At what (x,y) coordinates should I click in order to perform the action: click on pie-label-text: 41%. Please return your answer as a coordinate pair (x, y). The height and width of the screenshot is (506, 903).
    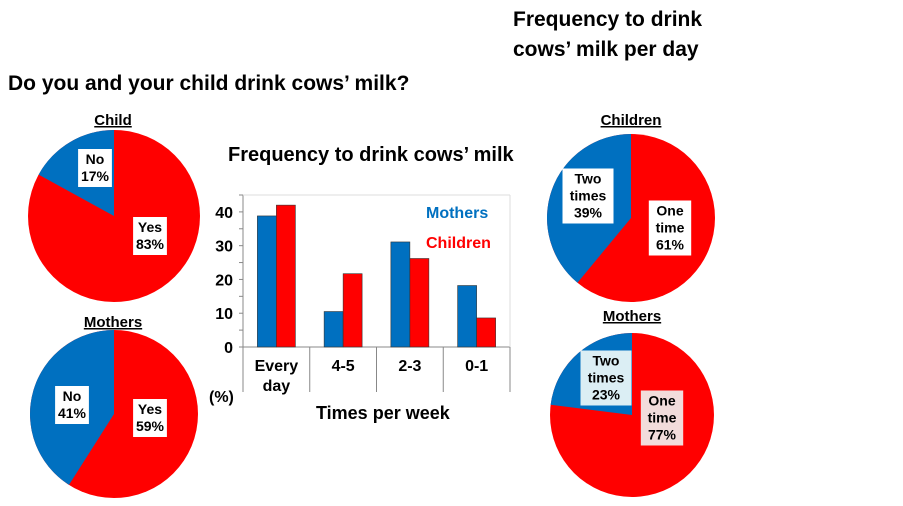
    Looking at the image, I should click on (72, 413).